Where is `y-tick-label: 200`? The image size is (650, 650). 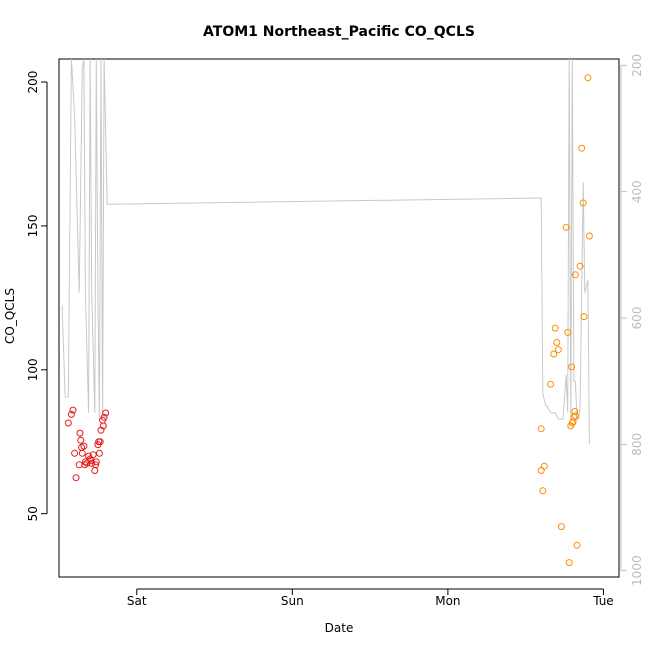
y-tick-label: 200 is located at coordinates (33, 82).